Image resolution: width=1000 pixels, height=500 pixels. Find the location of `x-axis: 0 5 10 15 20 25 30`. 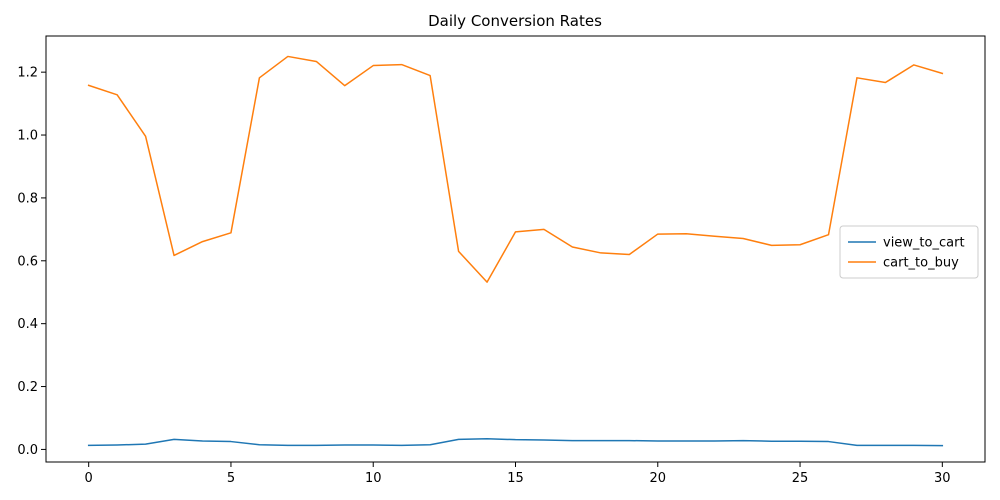

x-axis: 0 5 10 15 20 25 30 is located at coordinates (518, 474).